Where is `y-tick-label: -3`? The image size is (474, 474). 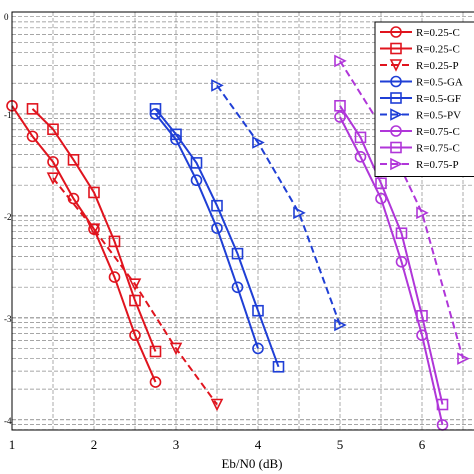 y-tick-label: -3 is located at coordinates (8, 319).